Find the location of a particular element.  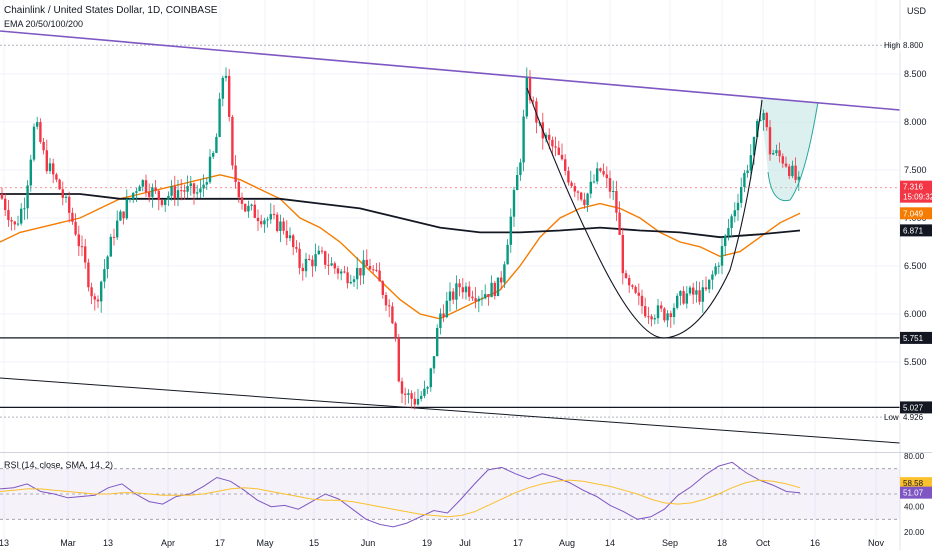

price-tick-label: 8.500 is located at coordinates (915, 74).